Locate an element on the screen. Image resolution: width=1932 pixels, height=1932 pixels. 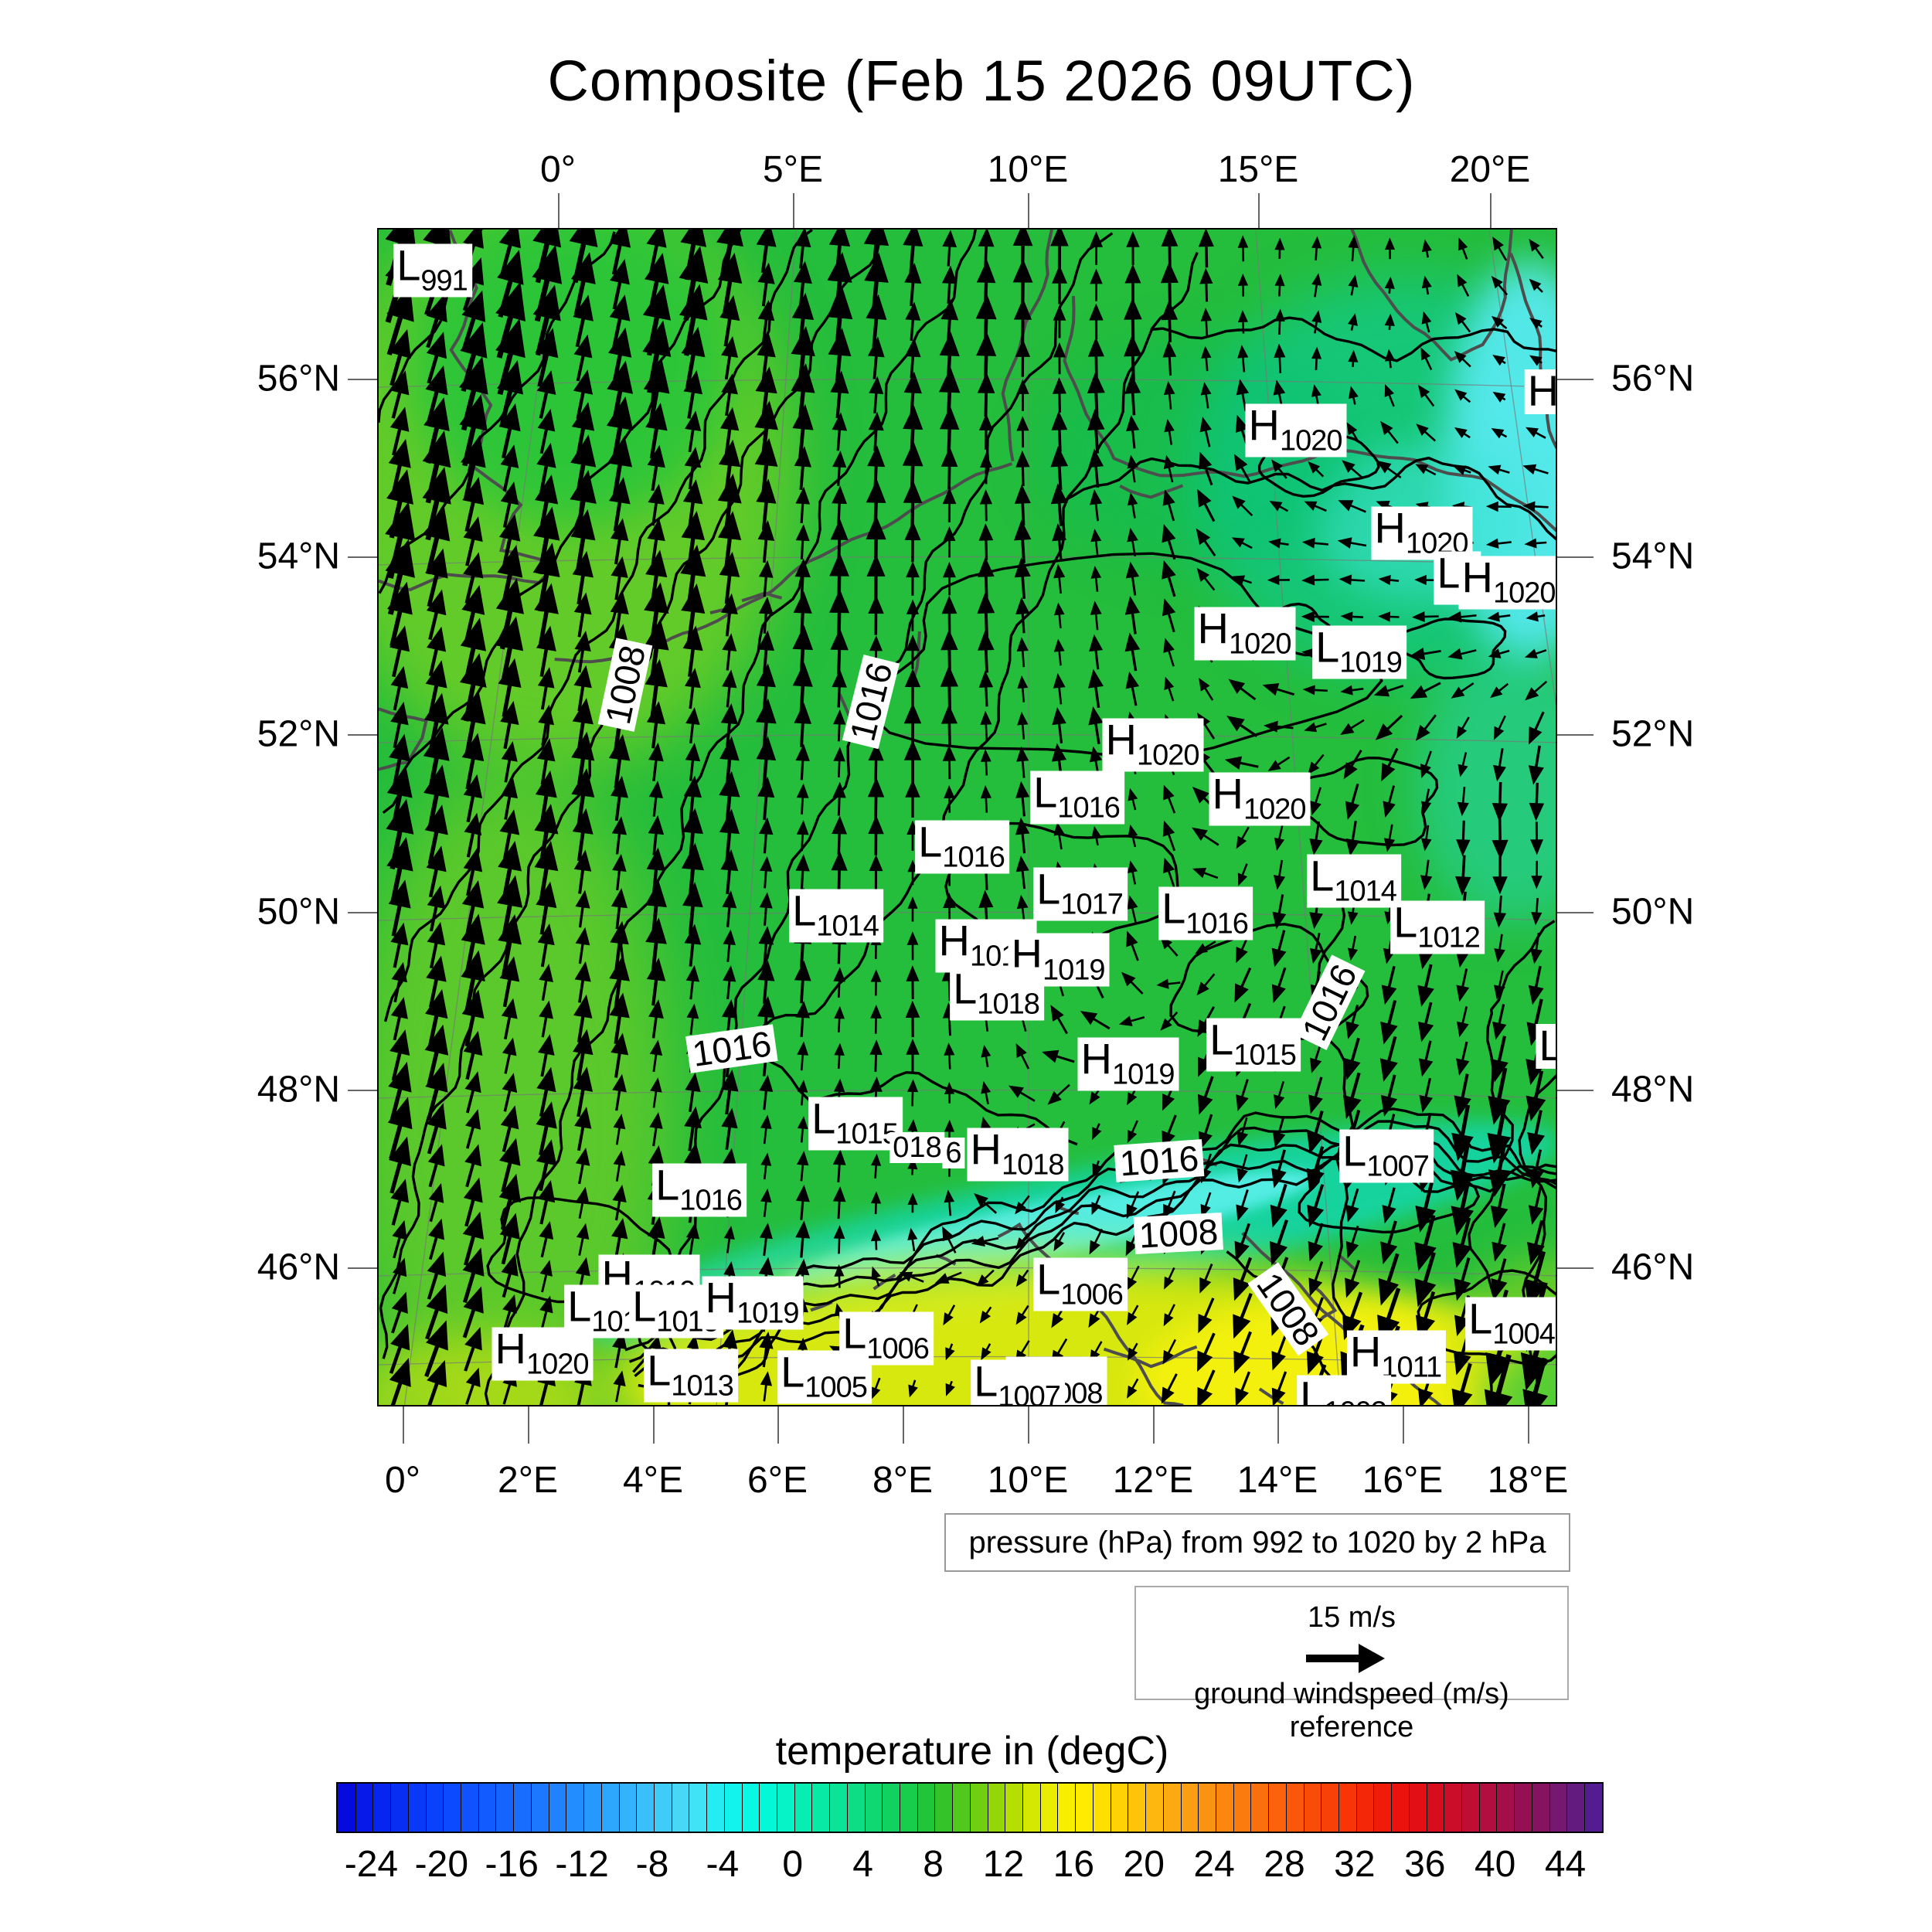
pressure-value: 1011 is located at coordinates (1412, 1368).